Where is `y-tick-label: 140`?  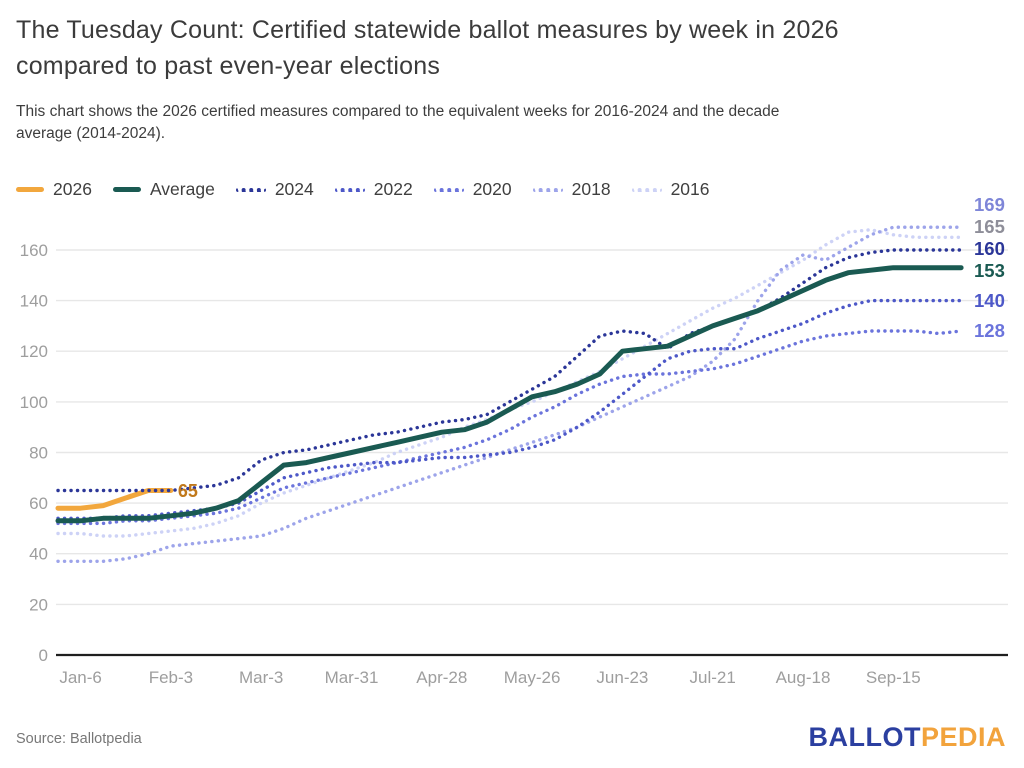
y-tick-label: 140 is located at coordinates (34, 301).